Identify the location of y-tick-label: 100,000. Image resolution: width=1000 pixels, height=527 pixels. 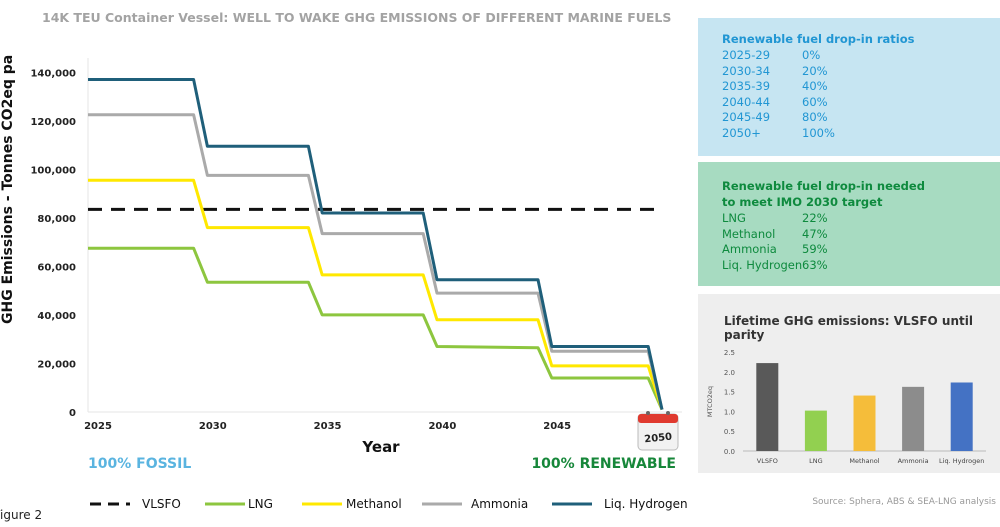
(53, 170).